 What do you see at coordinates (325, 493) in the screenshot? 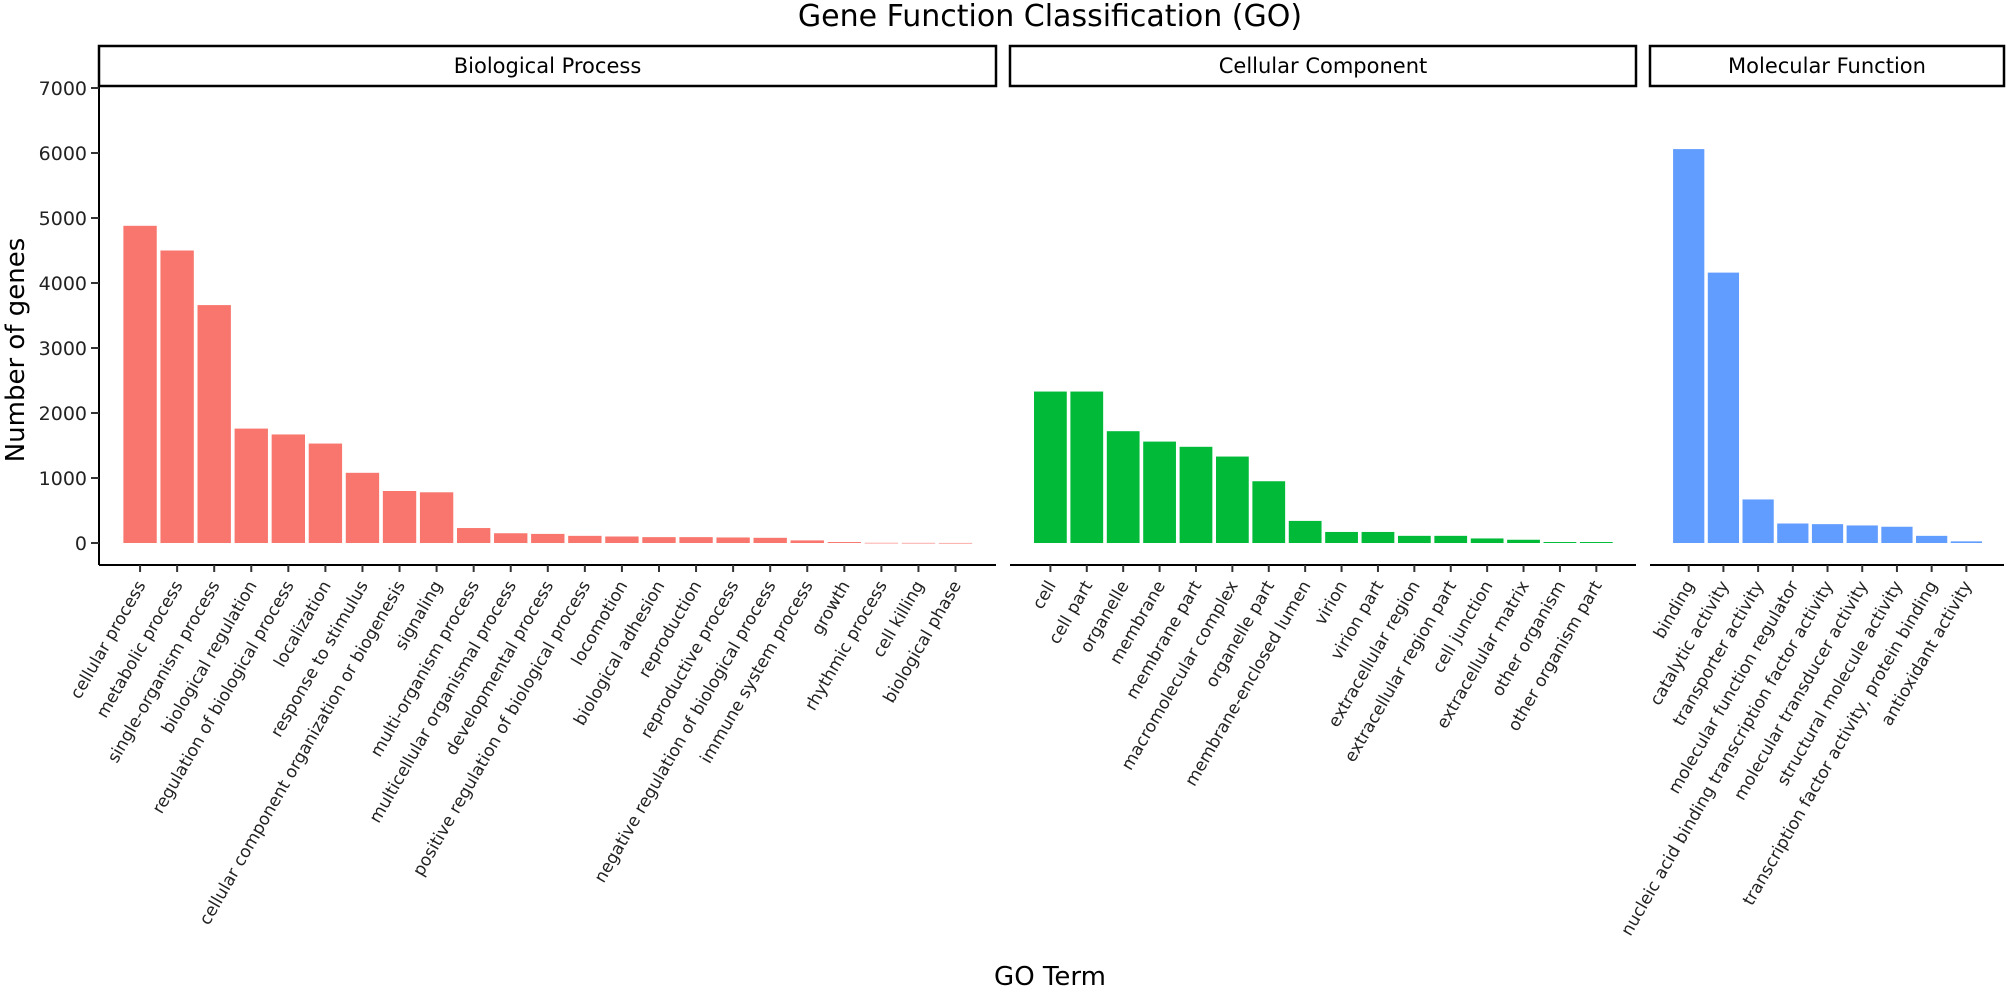
I see `bar-localization` at bounding box center [325, 493].